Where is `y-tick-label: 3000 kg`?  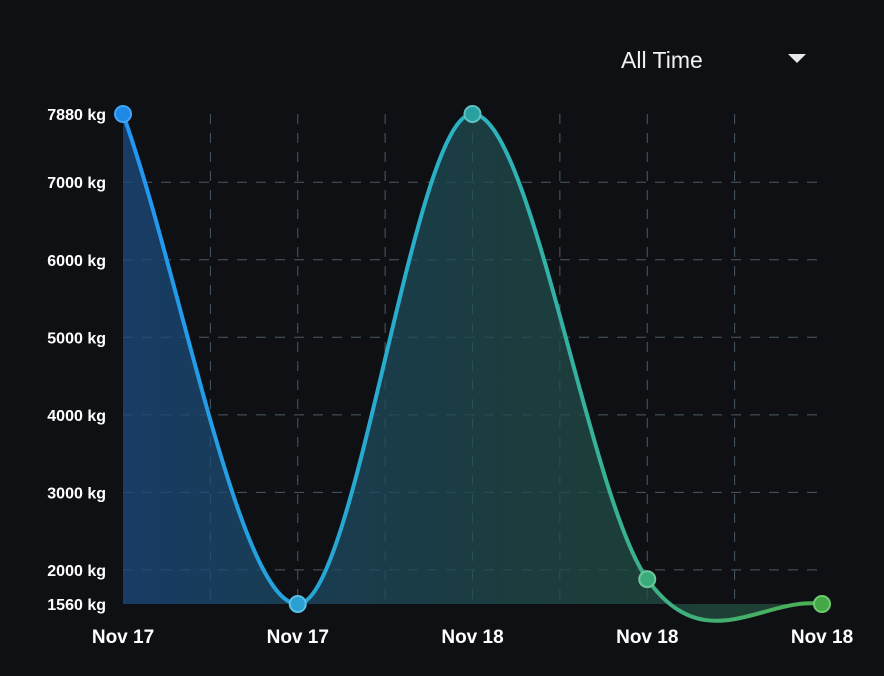 y-tick-label: 3000 kg is located at coordinates (76, 493).